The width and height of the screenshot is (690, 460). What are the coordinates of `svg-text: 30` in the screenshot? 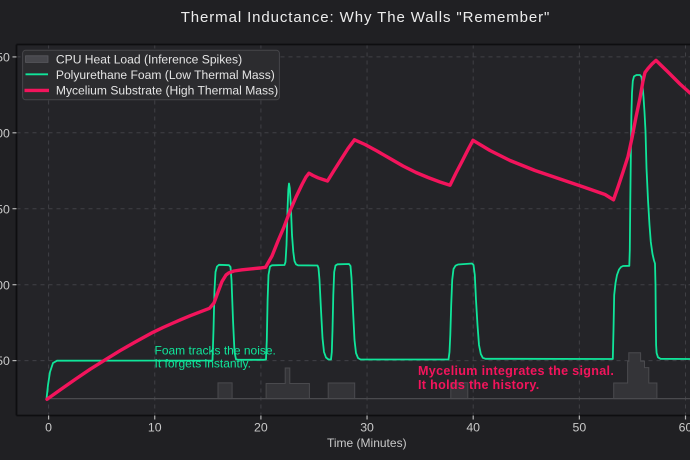 It's located at (367, 428).